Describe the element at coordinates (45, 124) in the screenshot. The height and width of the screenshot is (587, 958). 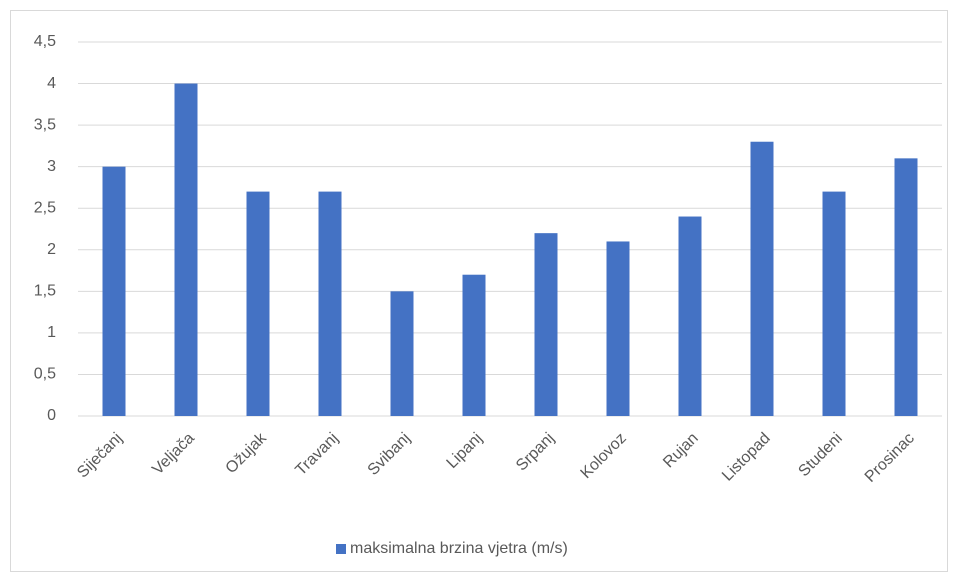
I see `y-tick-label: 3,5` at that location.